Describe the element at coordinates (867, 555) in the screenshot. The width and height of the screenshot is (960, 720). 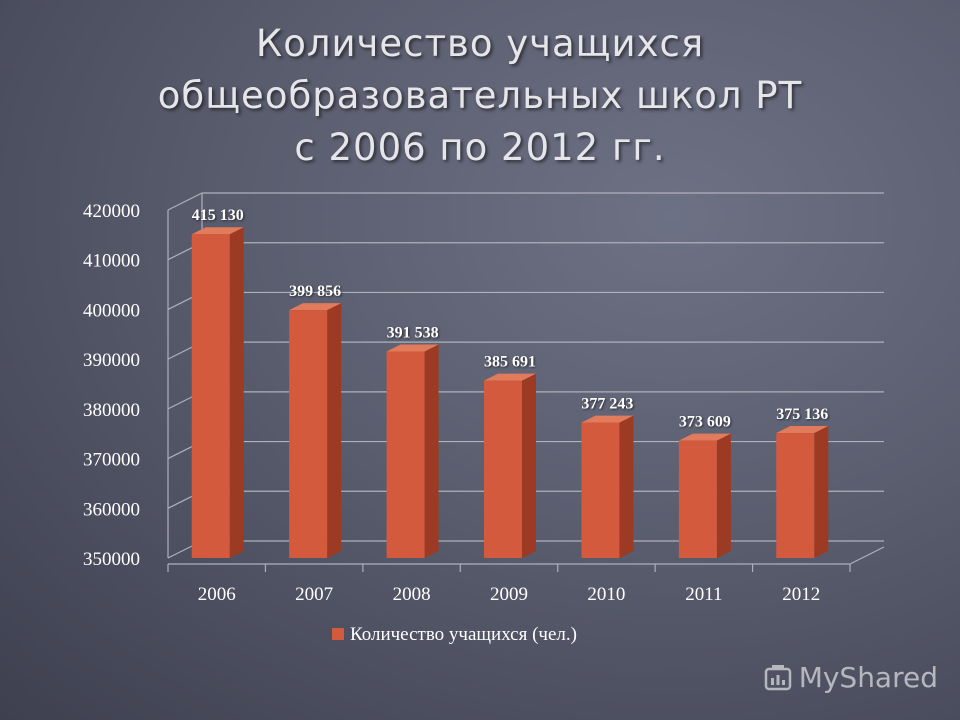
I see `floor-right-edge` at that location.